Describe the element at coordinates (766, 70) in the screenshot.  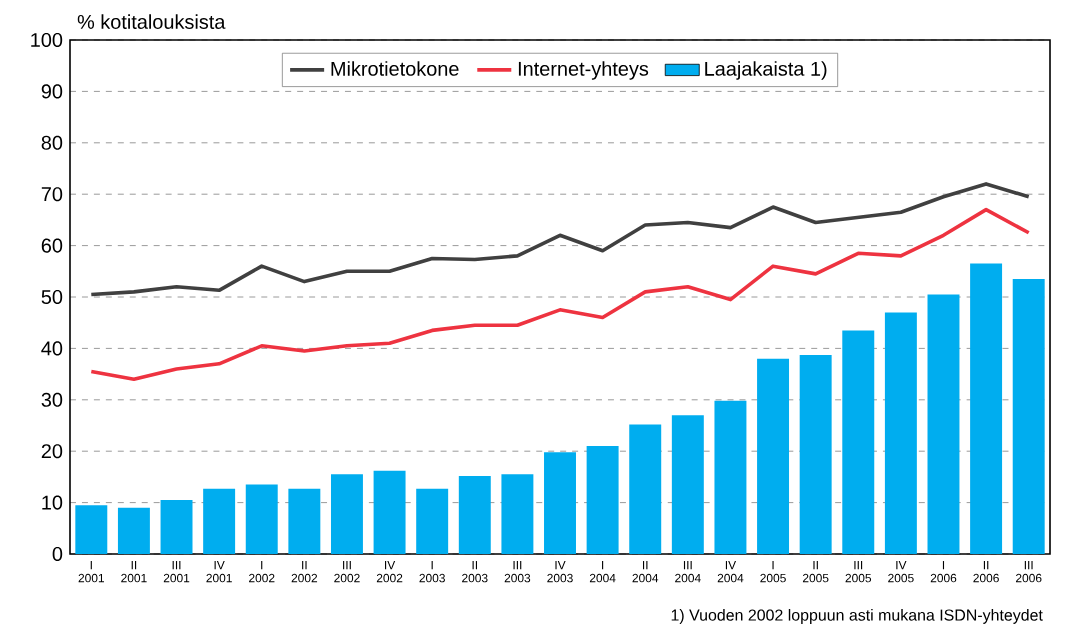
I see `legend-label: Laajakaista 1)` at that location.